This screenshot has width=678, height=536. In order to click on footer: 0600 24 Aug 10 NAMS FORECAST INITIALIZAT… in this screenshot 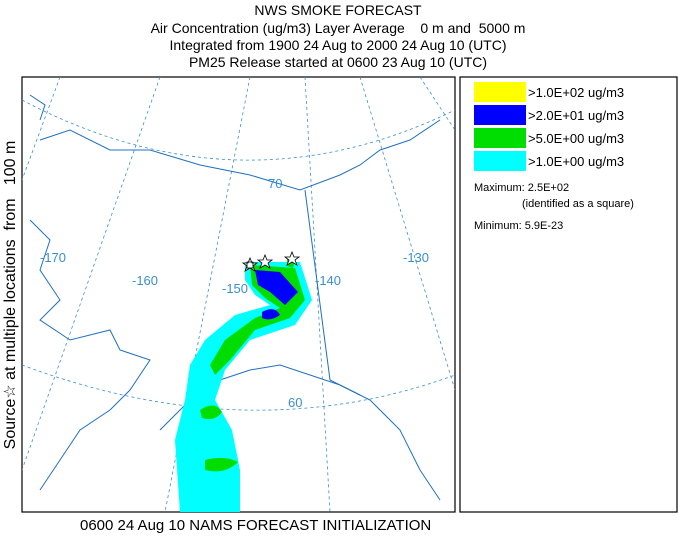, I will do `click(255, 525)`.